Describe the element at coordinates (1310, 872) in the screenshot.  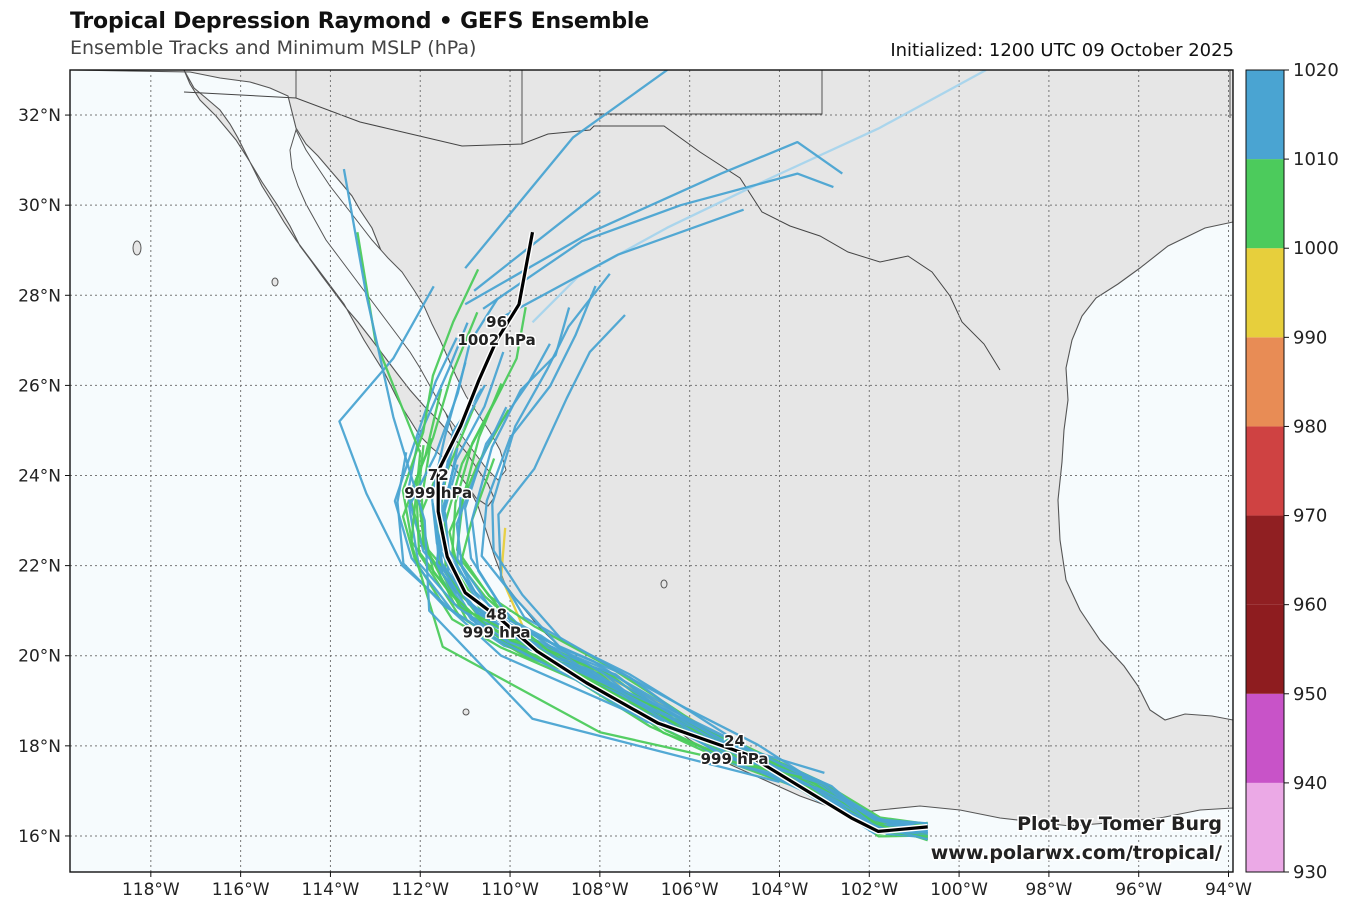
I see `colorbar-label: 930` at that location.